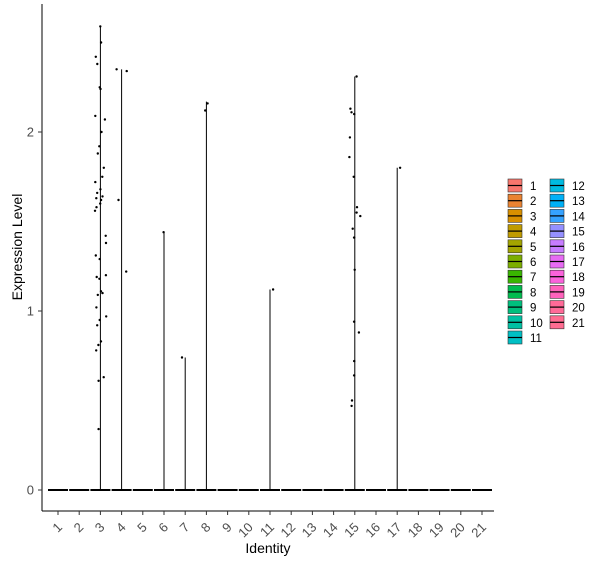 The width and height of the screenshot is (600, 568). I want to click on legend-label-15: 15, so click(578, 233).